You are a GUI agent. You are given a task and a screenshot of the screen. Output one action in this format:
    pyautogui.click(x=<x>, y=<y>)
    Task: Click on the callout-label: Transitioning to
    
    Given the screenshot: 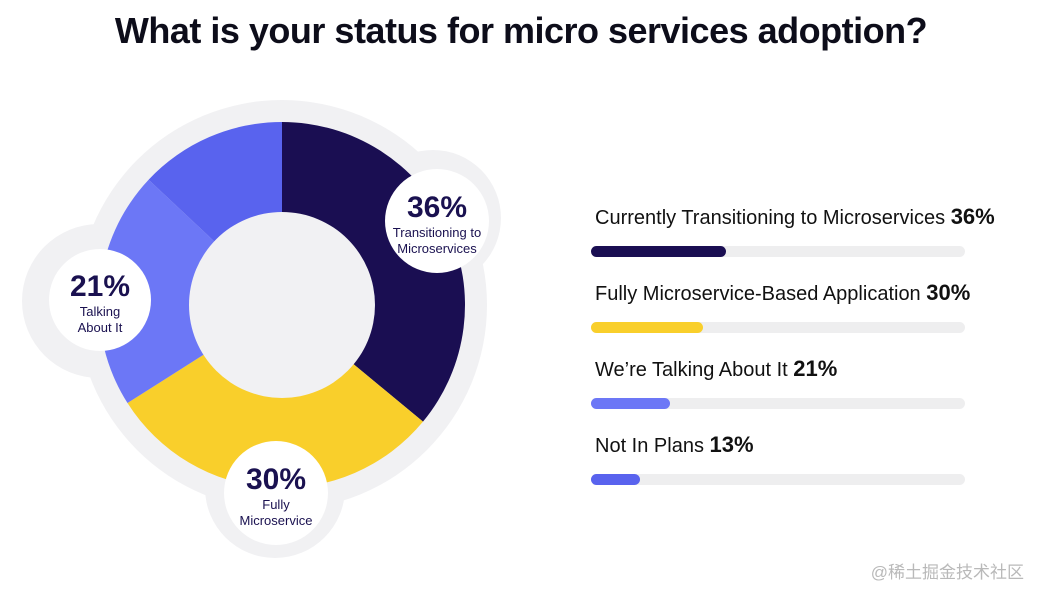 What is the action you would take?
    pyautogui.click(x=437, y=232)
    